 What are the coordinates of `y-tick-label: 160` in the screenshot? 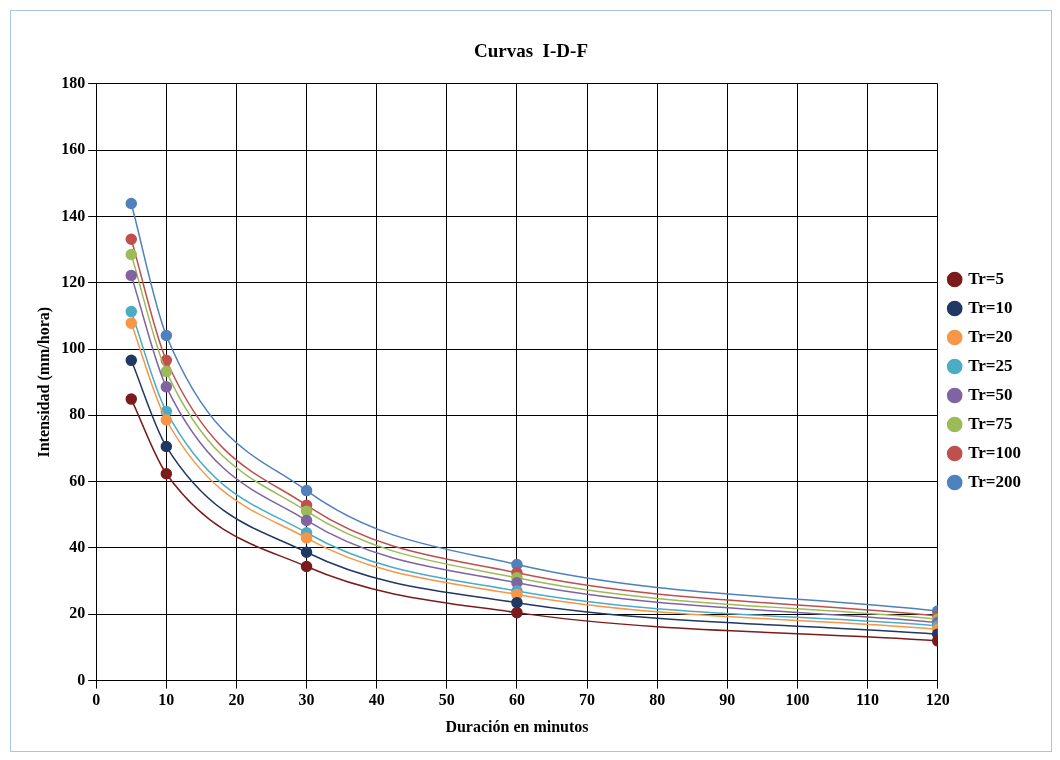 It's located at (73, 149).